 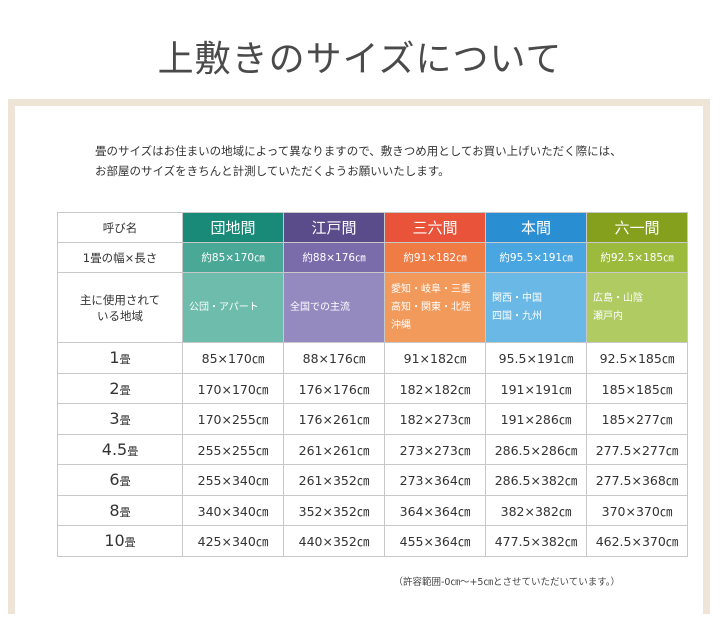 I want to click on size-cell: 95.5×191㎝, so click(x=536, y=358).